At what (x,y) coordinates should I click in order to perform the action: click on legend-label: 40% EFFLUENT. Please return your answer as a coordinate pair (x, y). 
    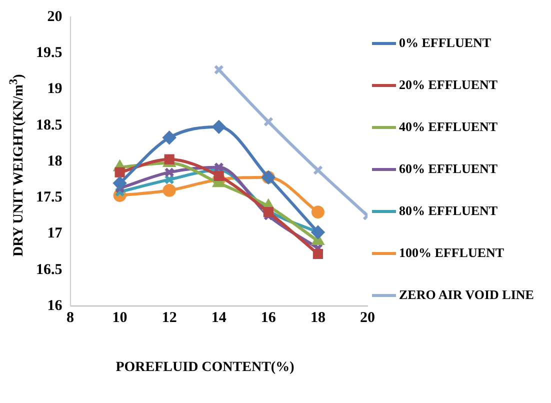
    Looking at the image, I should click on (448, 127).